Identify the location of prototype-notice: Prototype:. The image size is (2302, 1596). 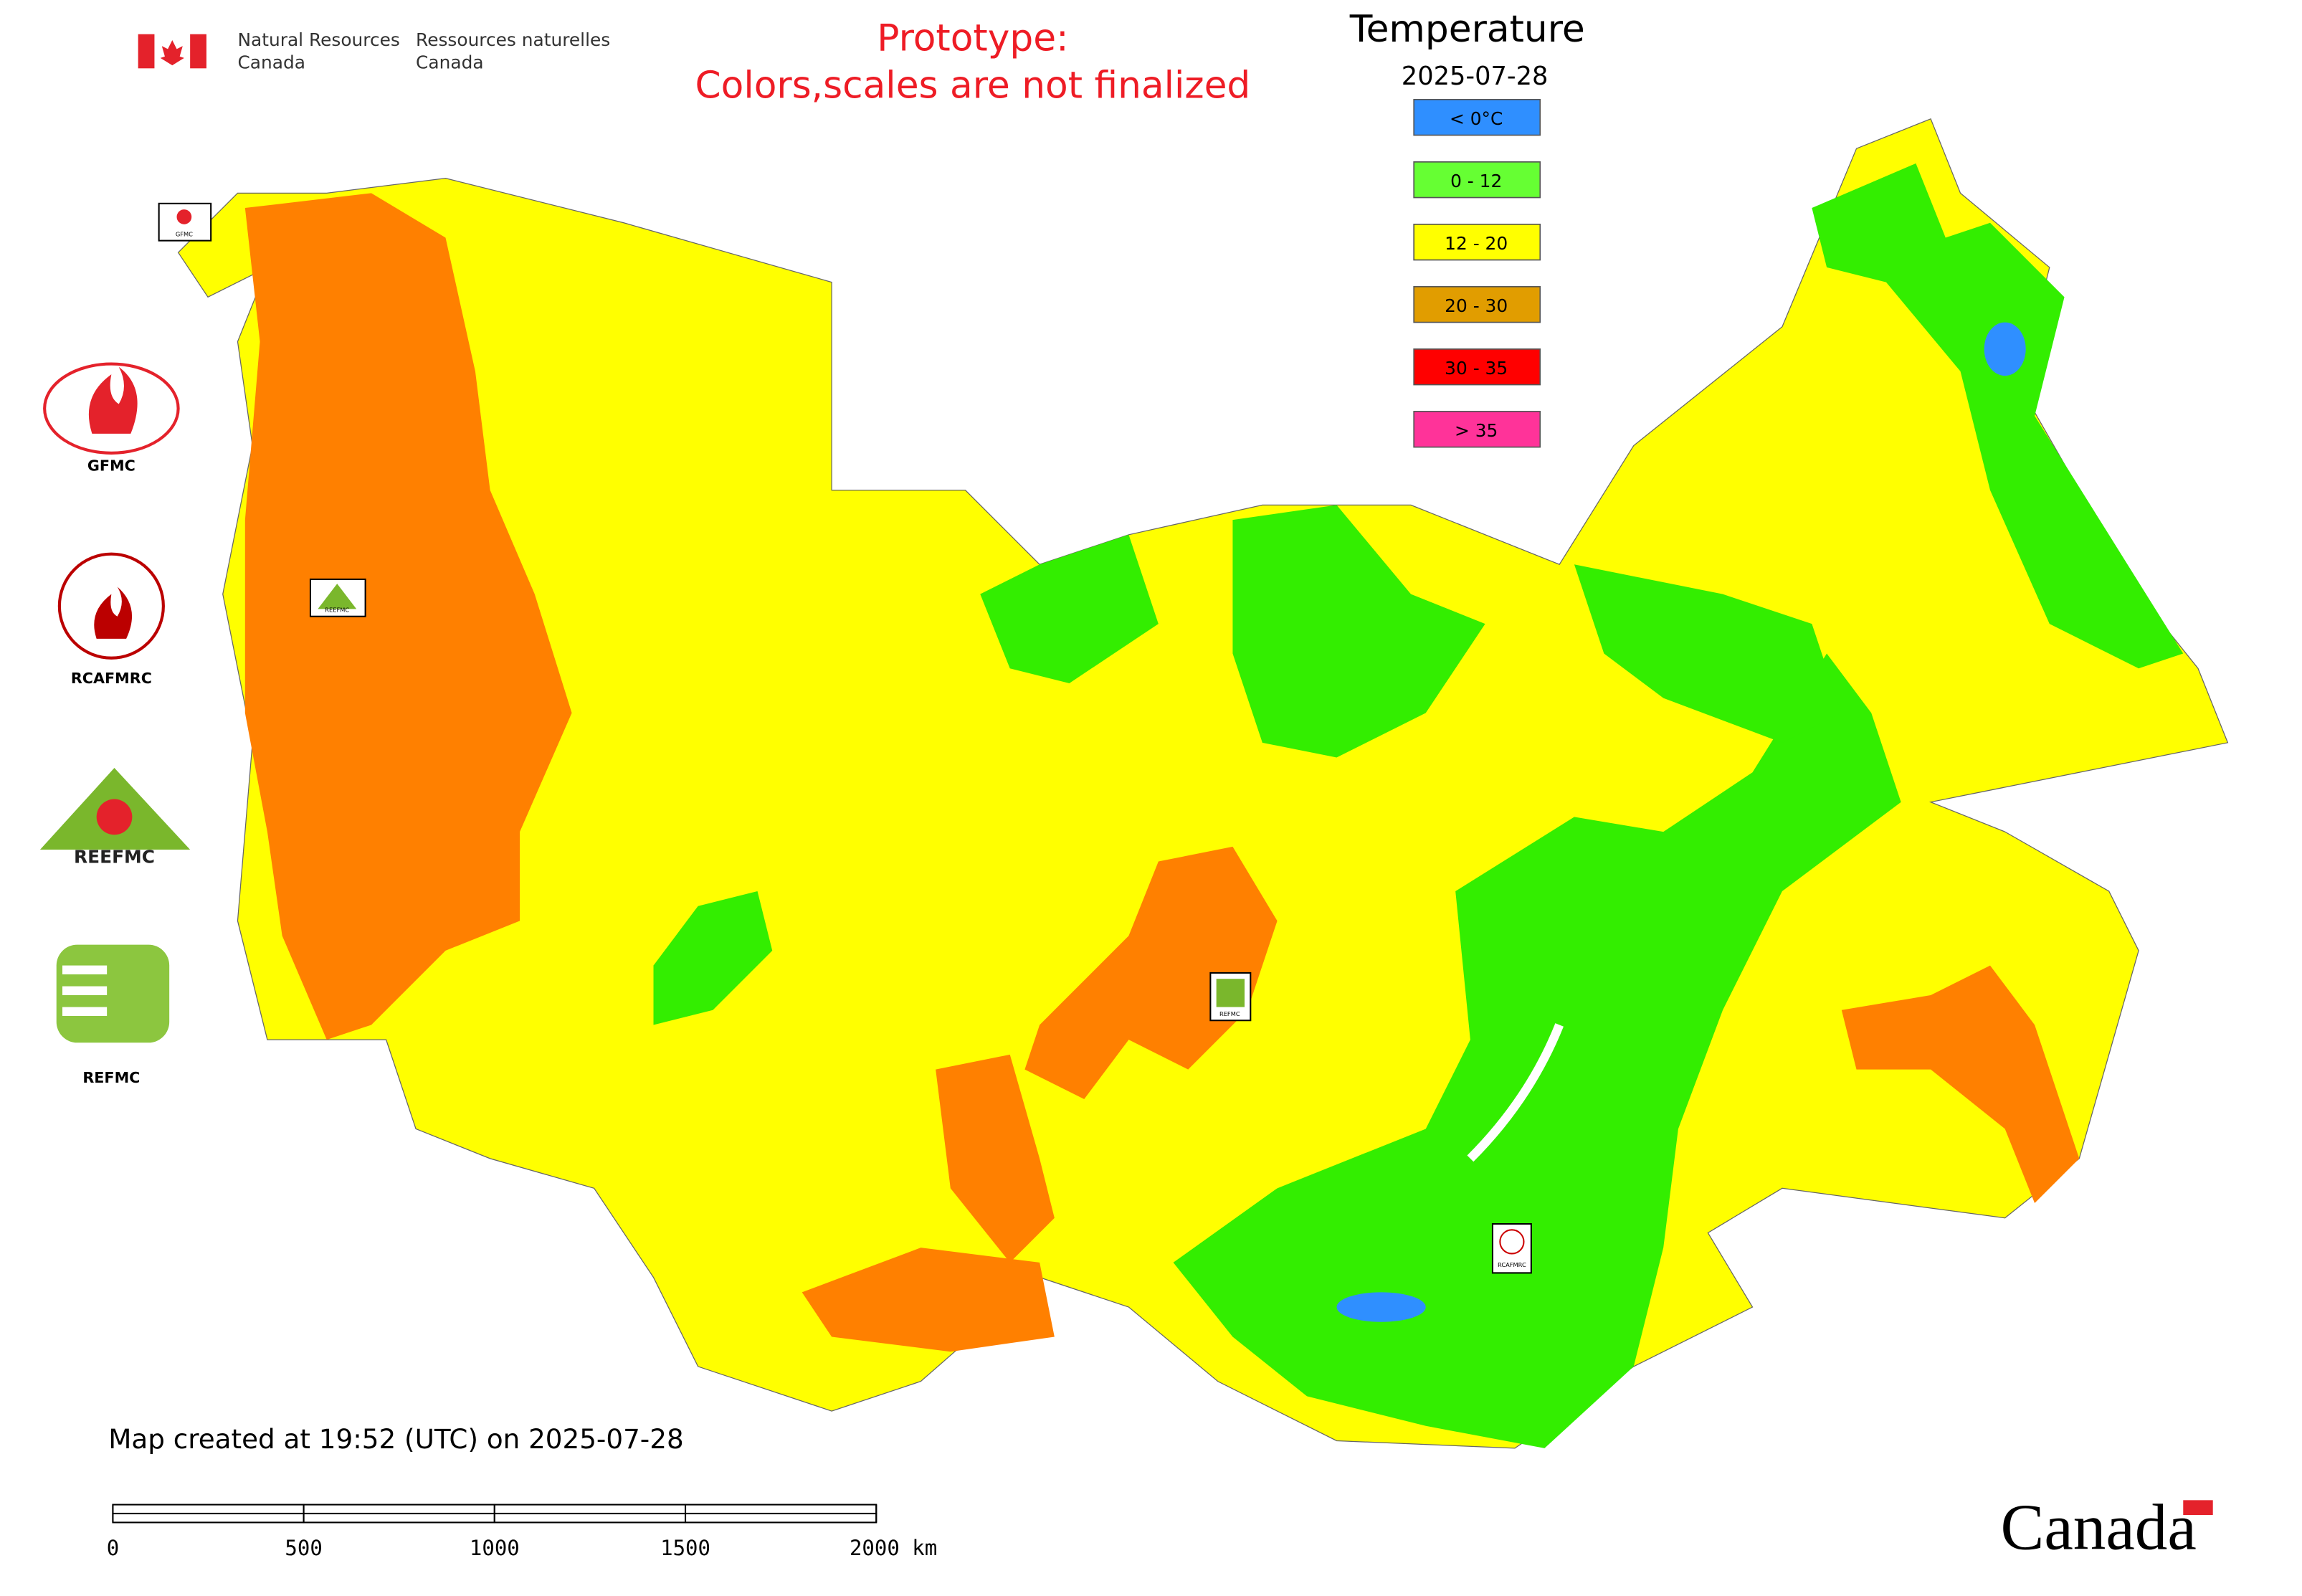
(973, 38).